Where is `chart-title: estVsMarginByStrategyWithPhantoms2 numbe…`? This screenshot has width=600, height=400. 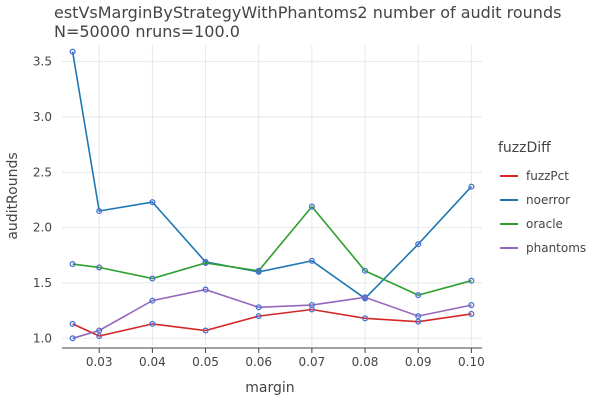 chart-title: estVsMarginByStrategyWithPhantoms2 numbe… is located at coordinates (307, 12).